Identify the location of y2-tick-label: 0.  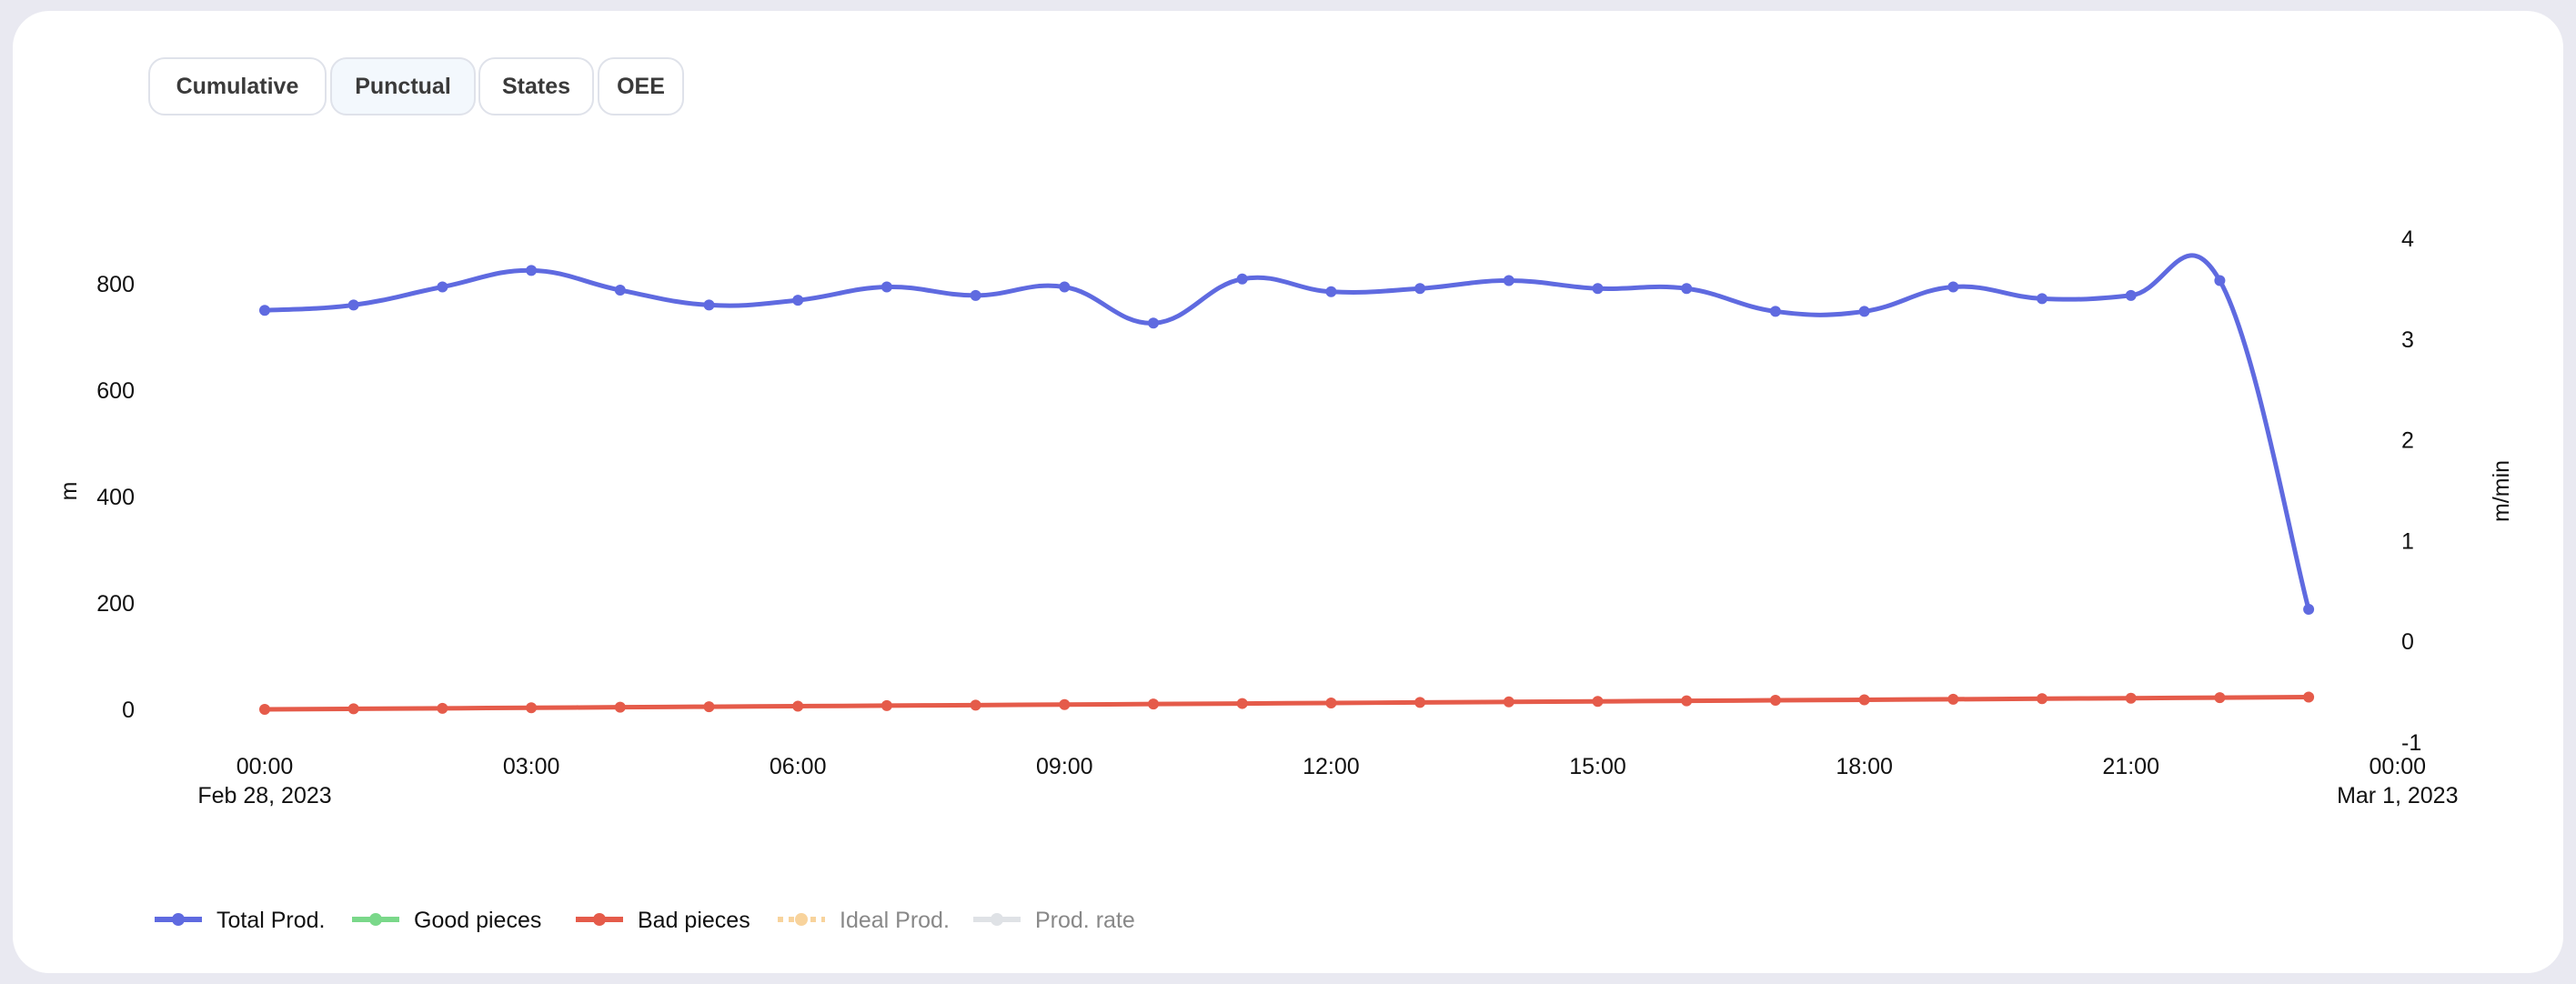
(2407, 642).